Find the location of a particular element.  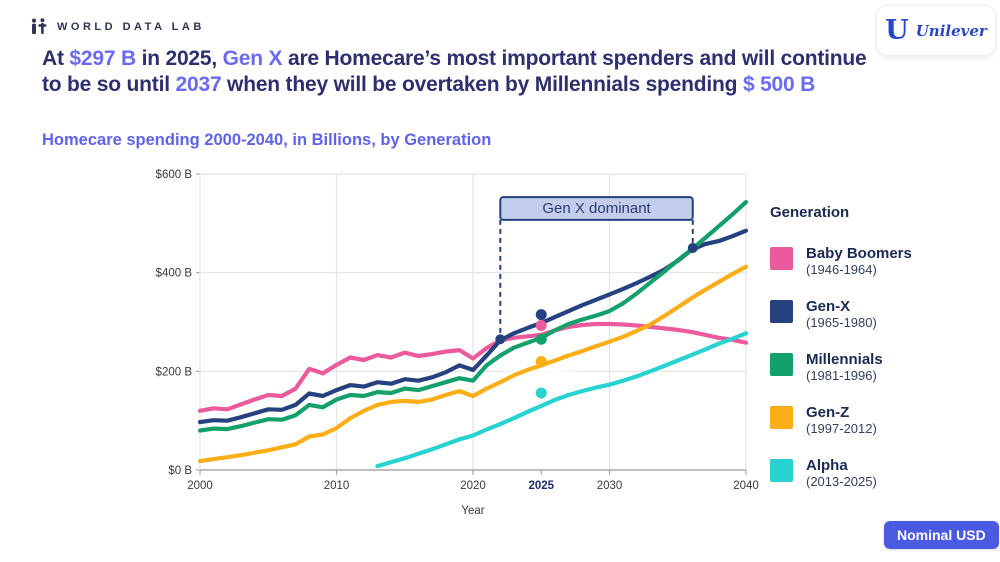

y-tick-label: $600 B is located at coordinates (174, 175).